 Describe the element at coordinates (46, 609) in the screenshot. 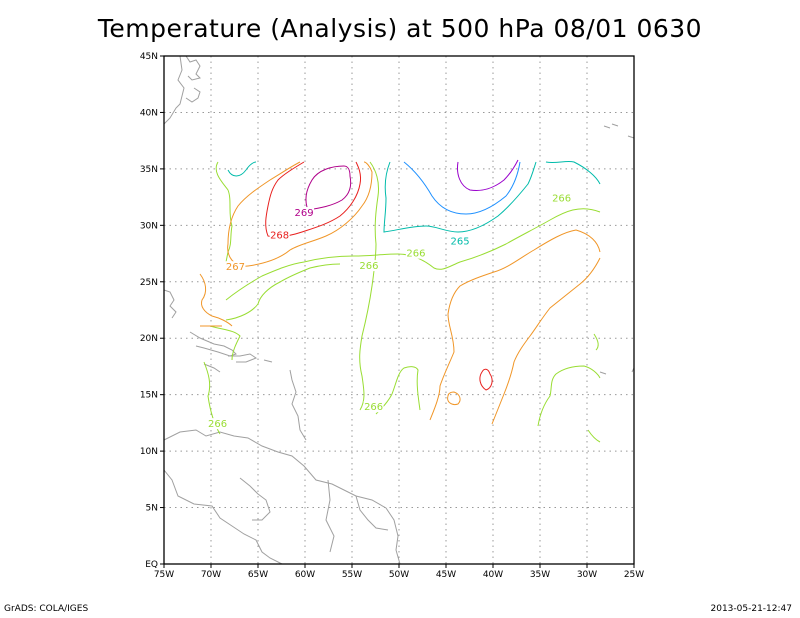

I see `footer-credit: GrADS: COLA/IGES` at that location.